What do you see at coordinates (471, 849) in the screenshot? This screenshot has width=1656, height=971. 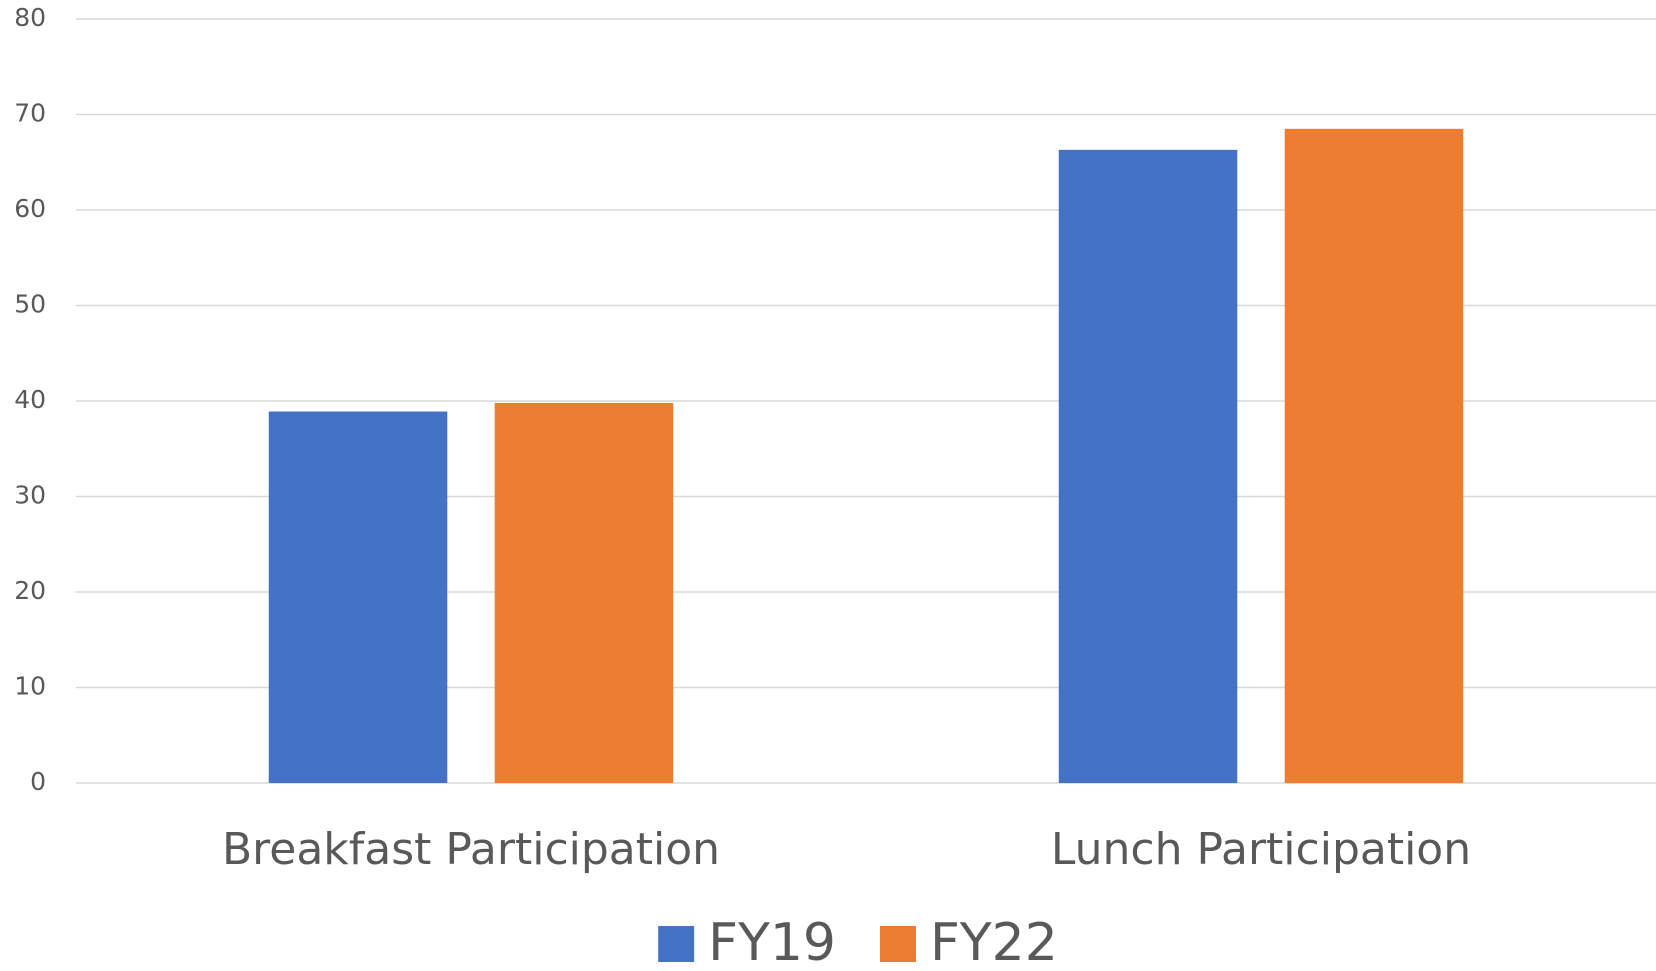 I see `x-tick-label: Breakfast Participation` at bounding box center [471, 849].